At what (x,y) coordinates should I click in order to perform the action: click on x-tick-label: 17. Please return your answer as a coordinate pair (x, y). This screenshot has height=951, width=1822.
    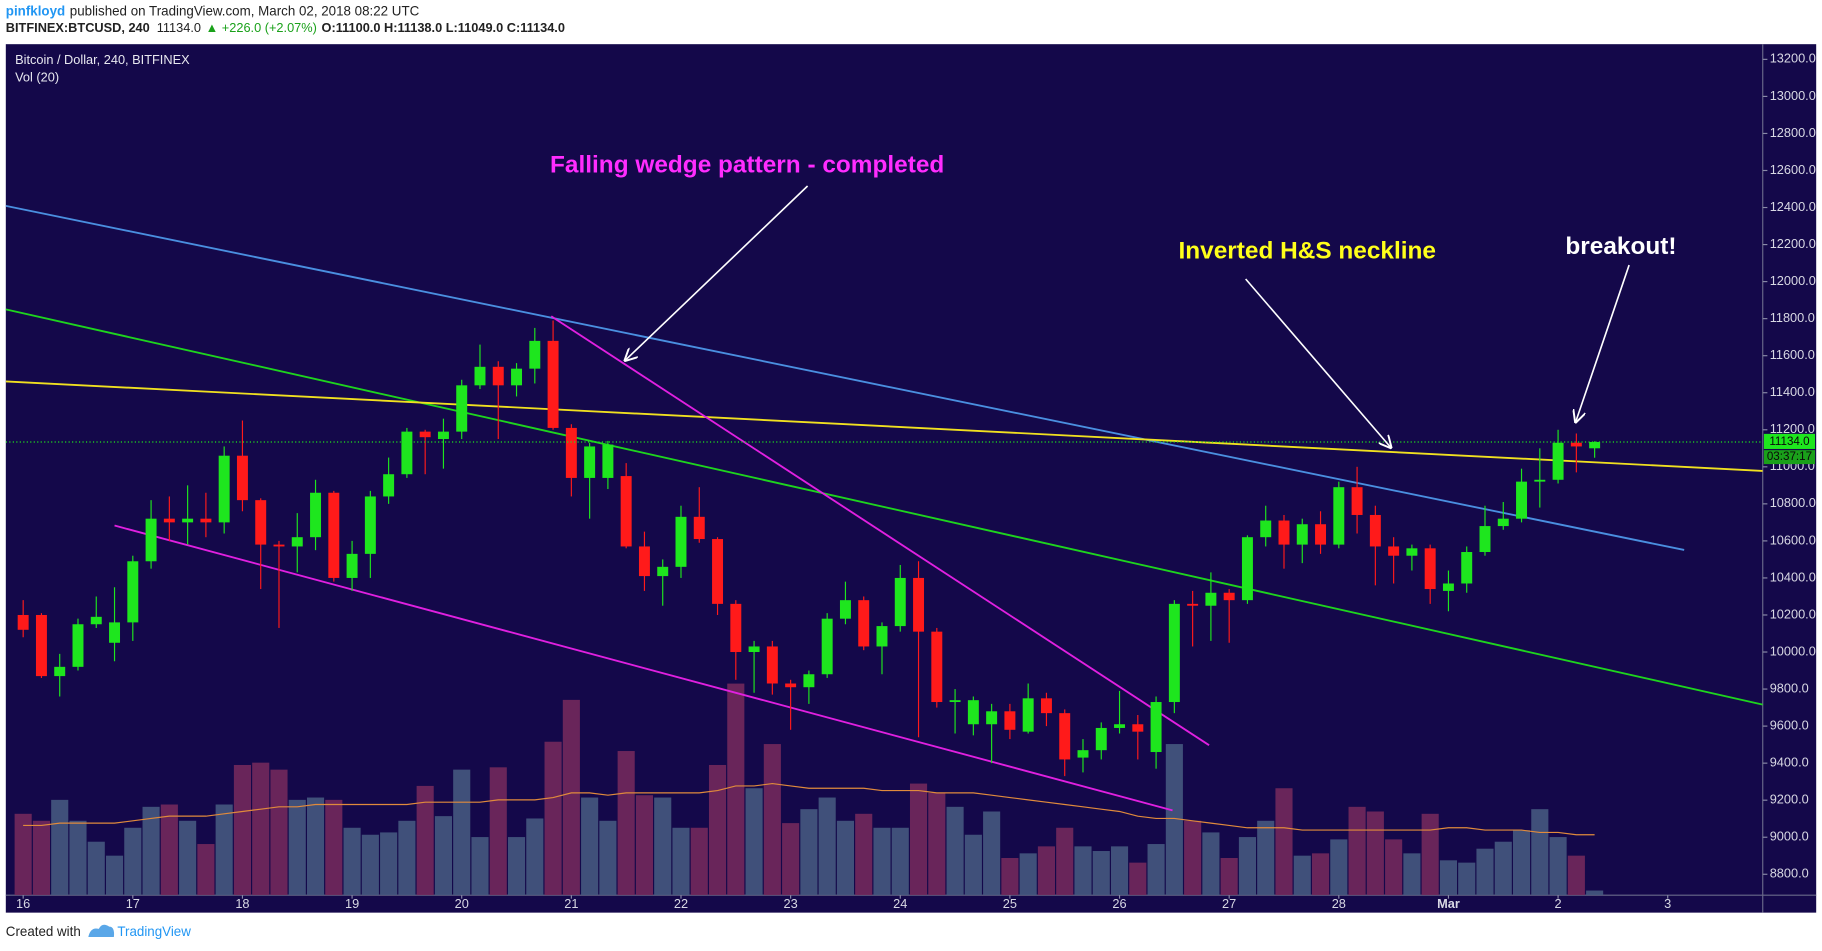
    Looking at the image, I should click on (133, 903).